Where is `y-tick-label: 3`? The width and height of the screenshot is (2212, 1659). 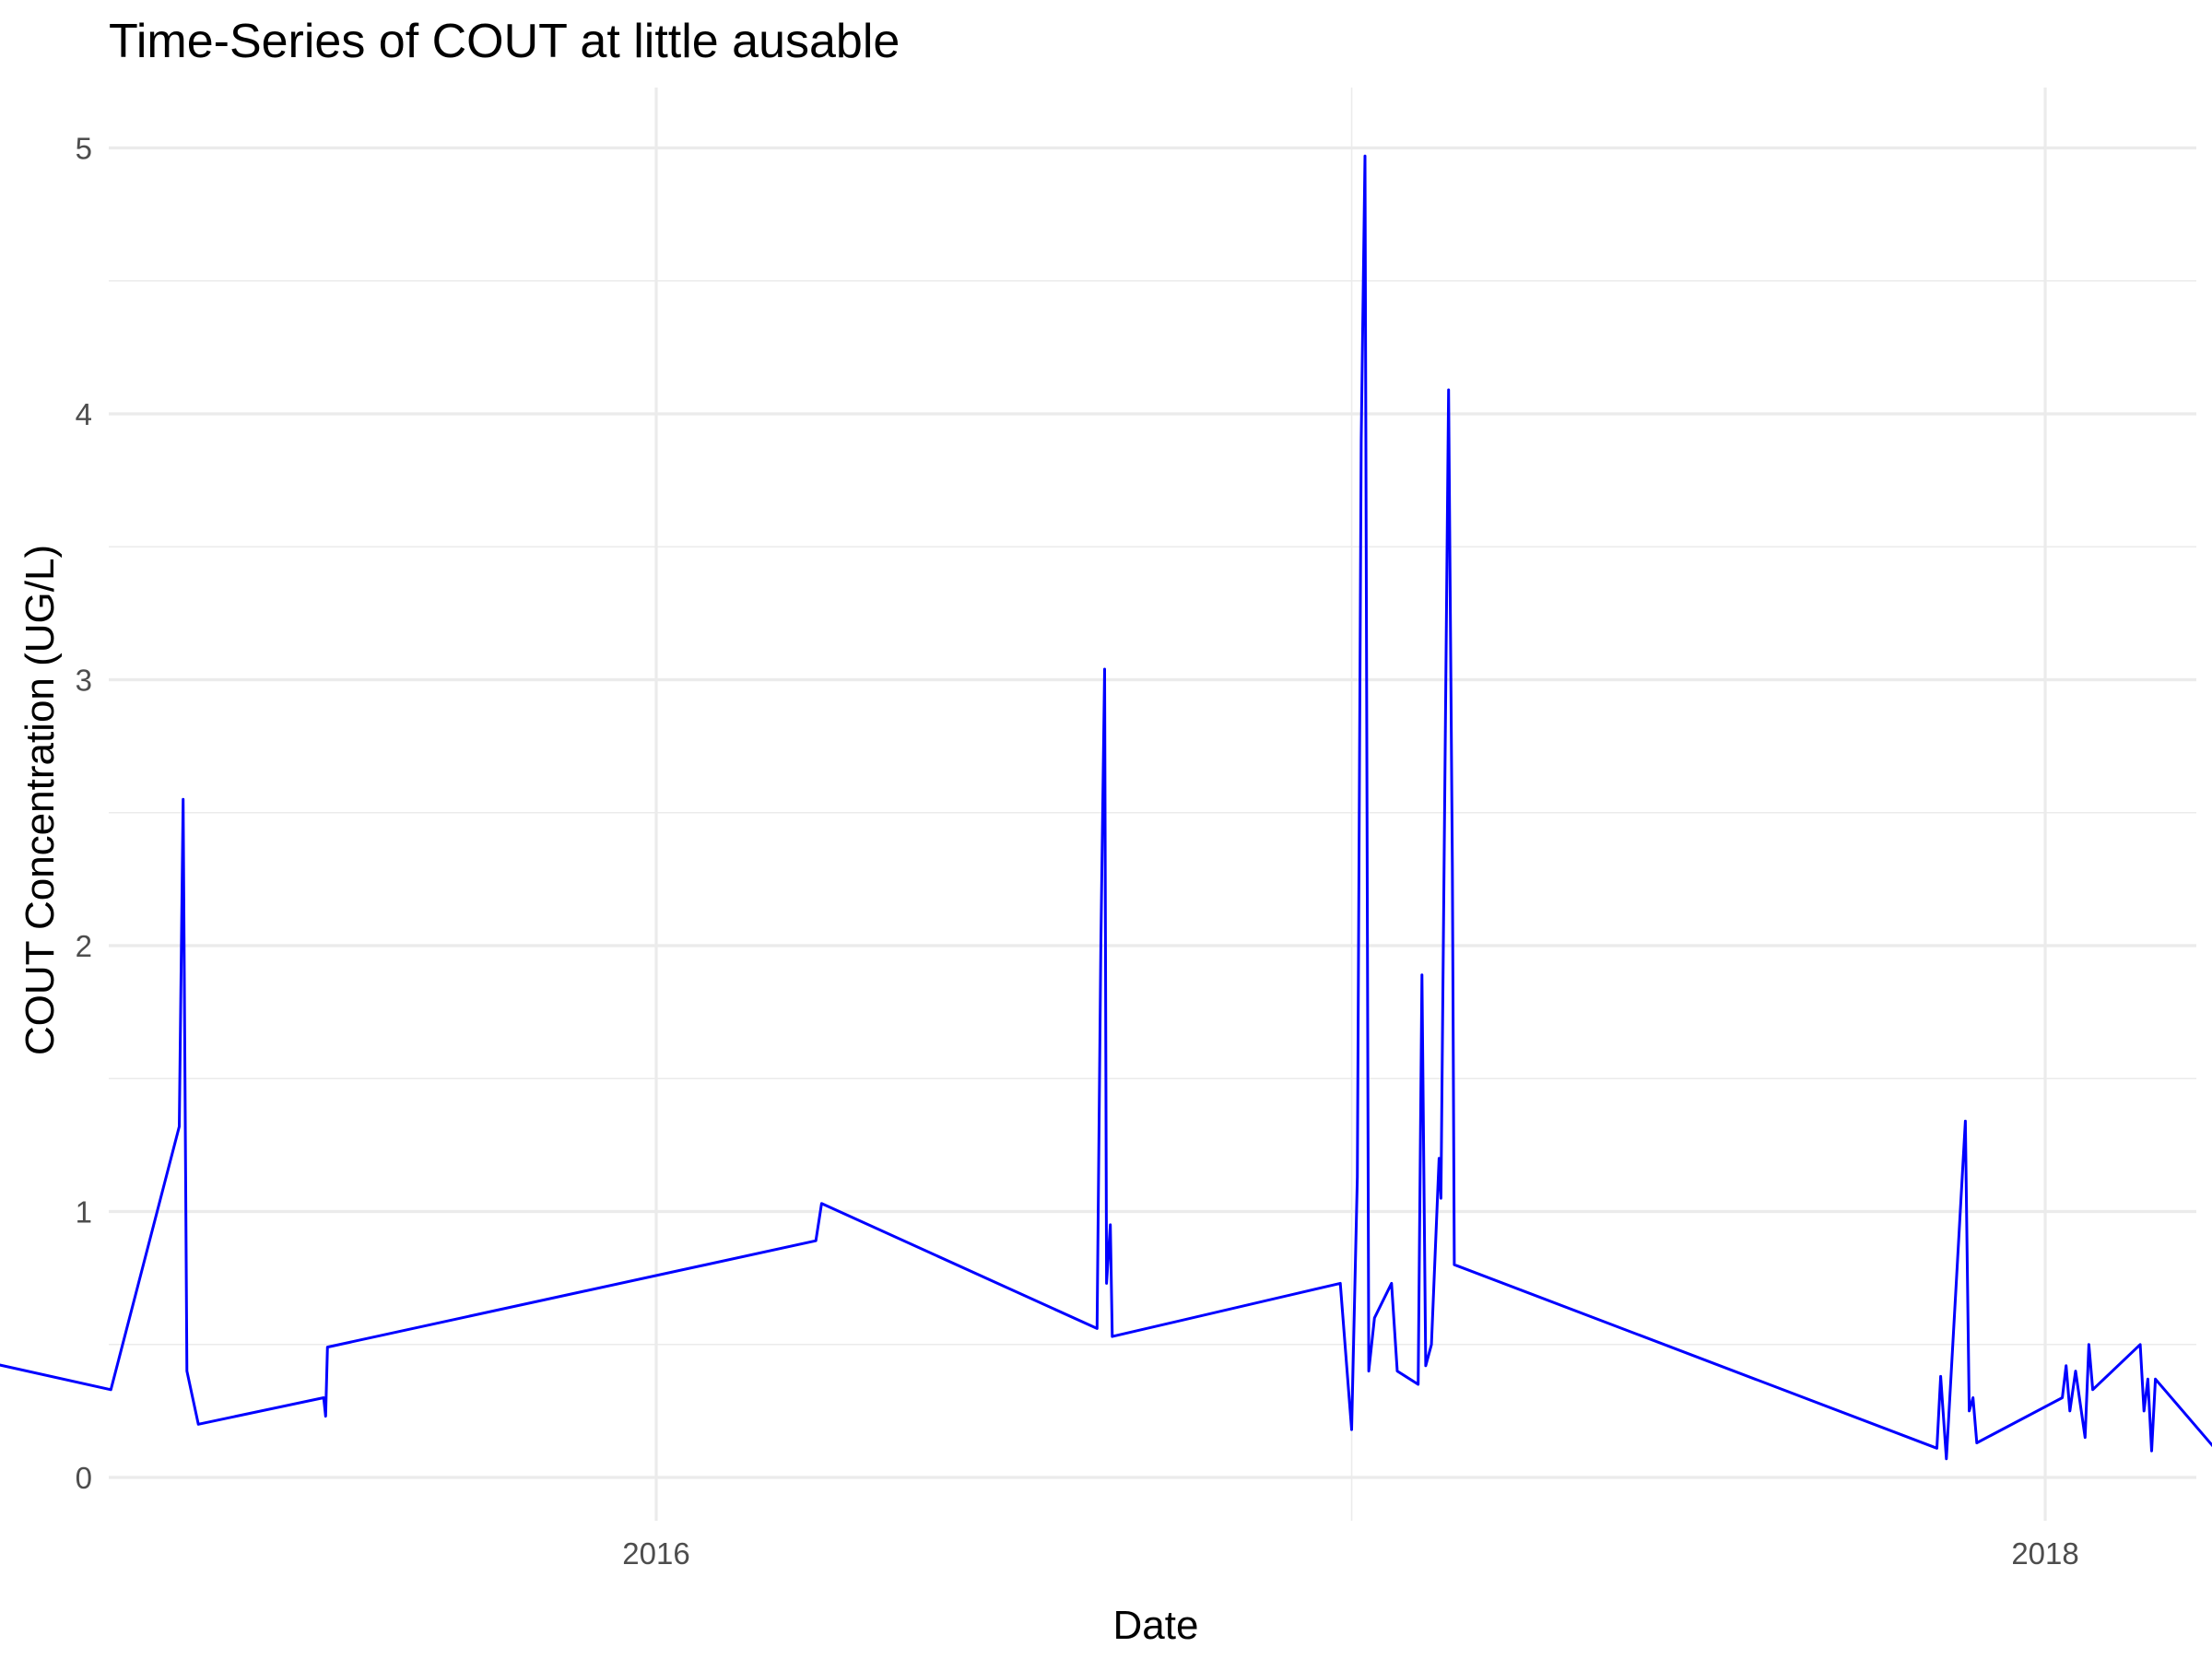 y-tick-label: 3 is located at coordinates (84, 681).